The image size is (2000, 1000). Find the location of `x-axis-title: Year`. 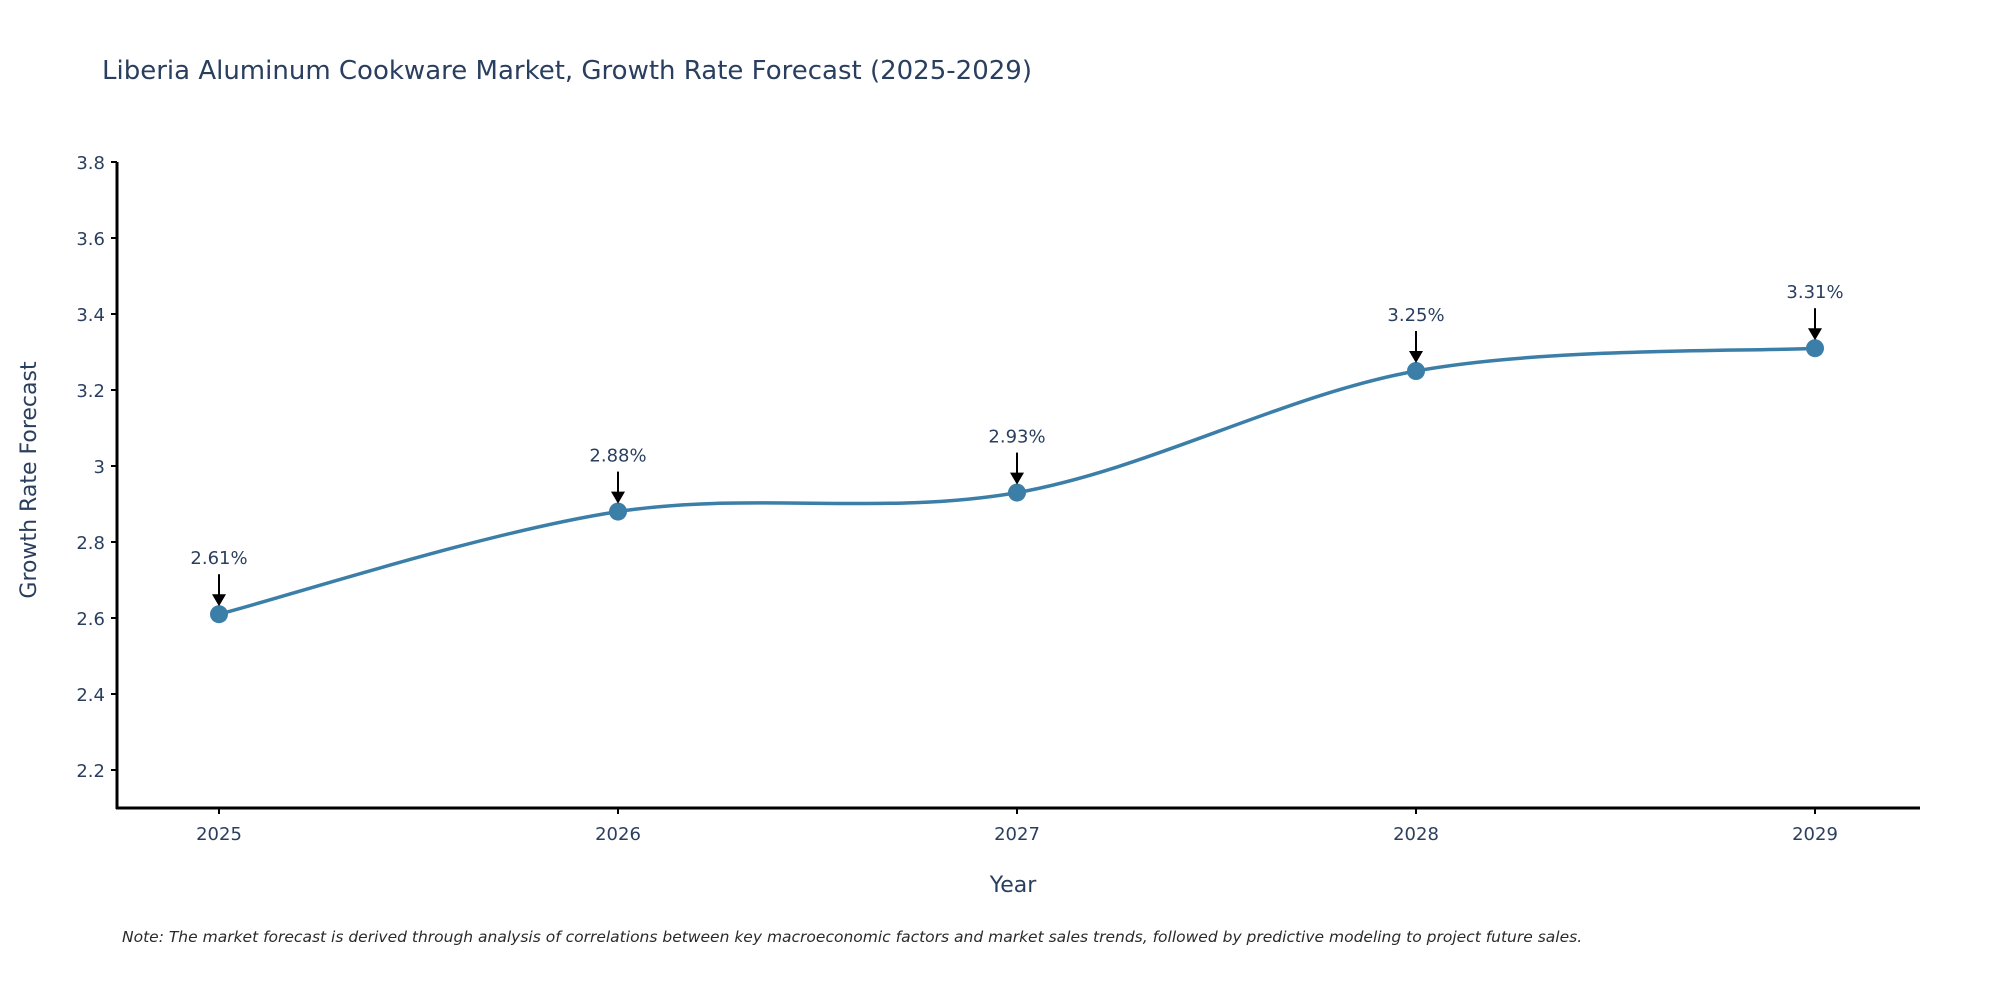

x-axis-title: Year is located at coordinates (1013, 885).